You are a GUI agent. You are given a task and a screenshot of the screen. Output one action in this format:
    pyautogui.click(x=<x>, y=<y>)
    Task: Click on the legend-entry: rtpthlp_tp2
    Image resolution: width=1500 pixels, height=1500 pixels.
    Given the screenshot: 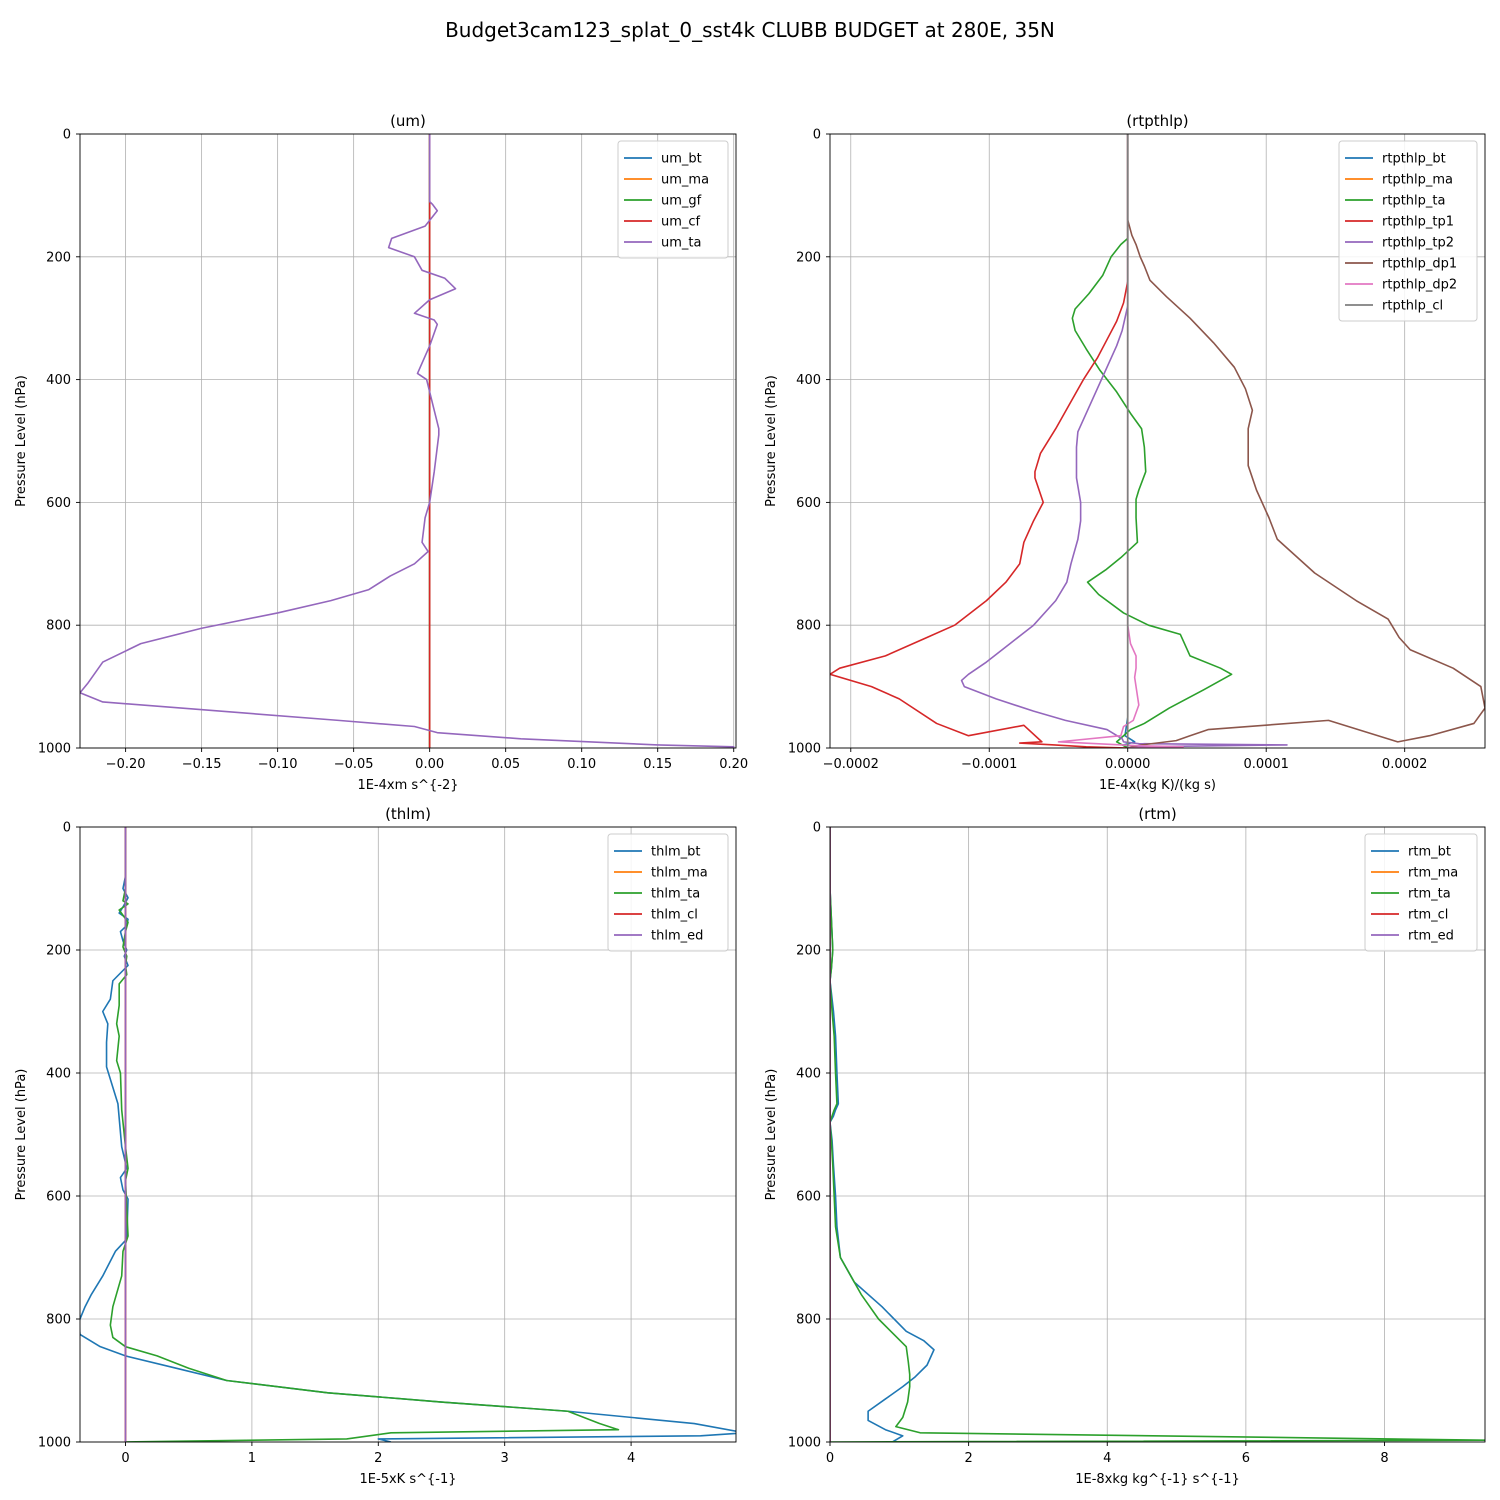 What is the action you would take?
    pyautogui.click(x=1418, y=243)
    